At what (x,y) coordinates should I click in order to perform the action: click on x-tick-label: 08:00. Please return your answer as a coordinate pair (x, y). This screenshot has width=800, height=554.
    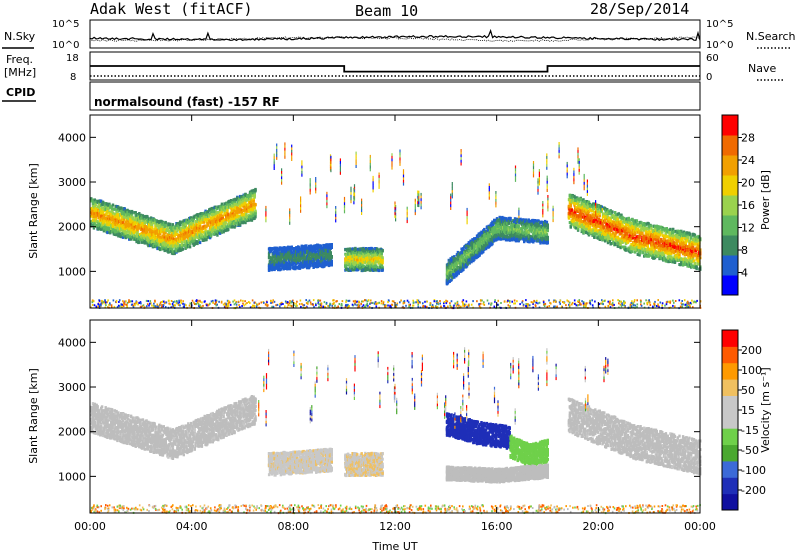
    Looking at the image, I should click on (293, 526).